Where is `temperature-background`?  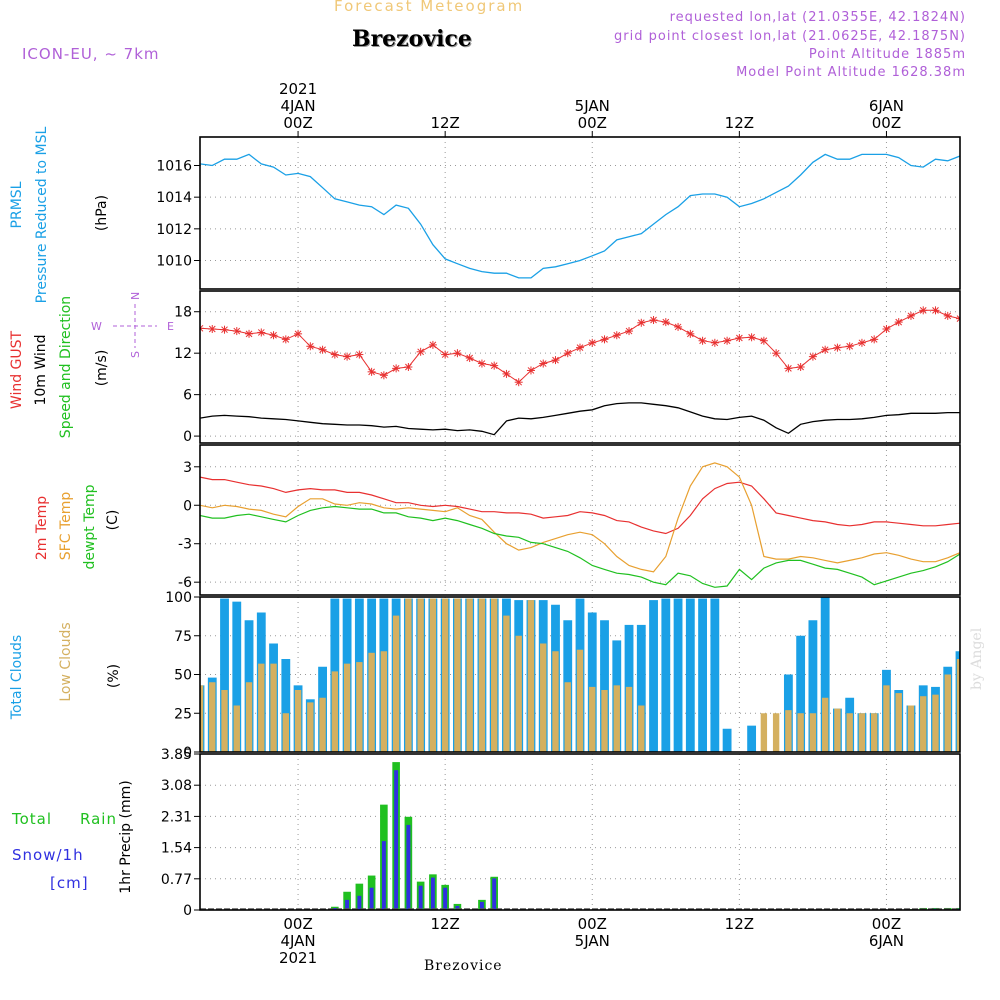 temperature-background is located at coordinates (580, 520).